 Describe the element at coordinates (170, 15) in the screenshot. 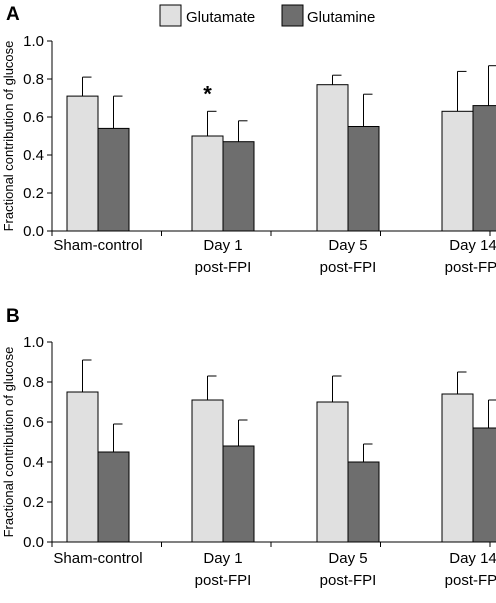

I see `legend-swatch-glutamate` at that location.